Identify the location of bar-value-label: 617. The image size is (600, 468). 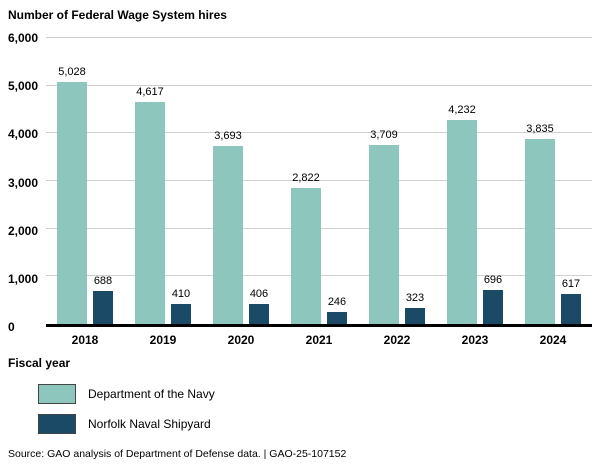
(571, 284).